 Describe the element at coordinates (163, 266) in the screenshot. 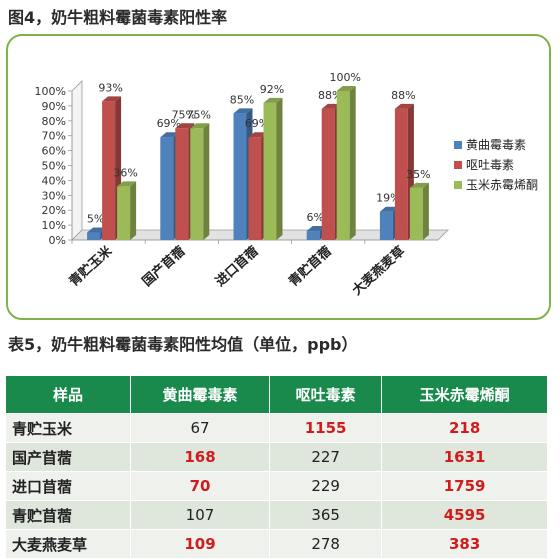

I see `x-tick-label: 国产苜蓿` at that location.